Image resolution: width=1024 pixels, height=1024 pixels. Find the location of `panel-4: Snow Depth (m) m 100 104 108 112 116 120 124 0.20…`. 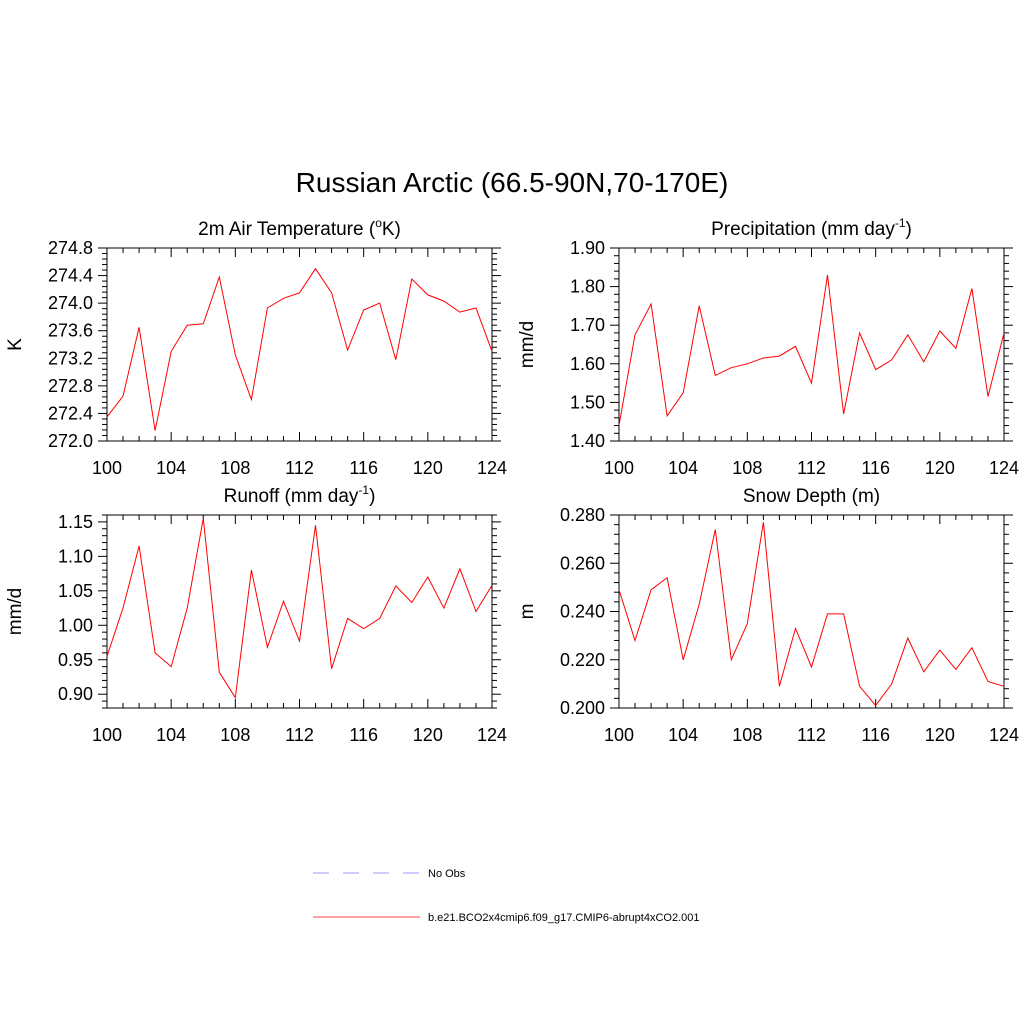

panel-4: Snow Depth (m) m 100 104 108 112 116 120 124 0.20… is located at coordinates (768, 615).